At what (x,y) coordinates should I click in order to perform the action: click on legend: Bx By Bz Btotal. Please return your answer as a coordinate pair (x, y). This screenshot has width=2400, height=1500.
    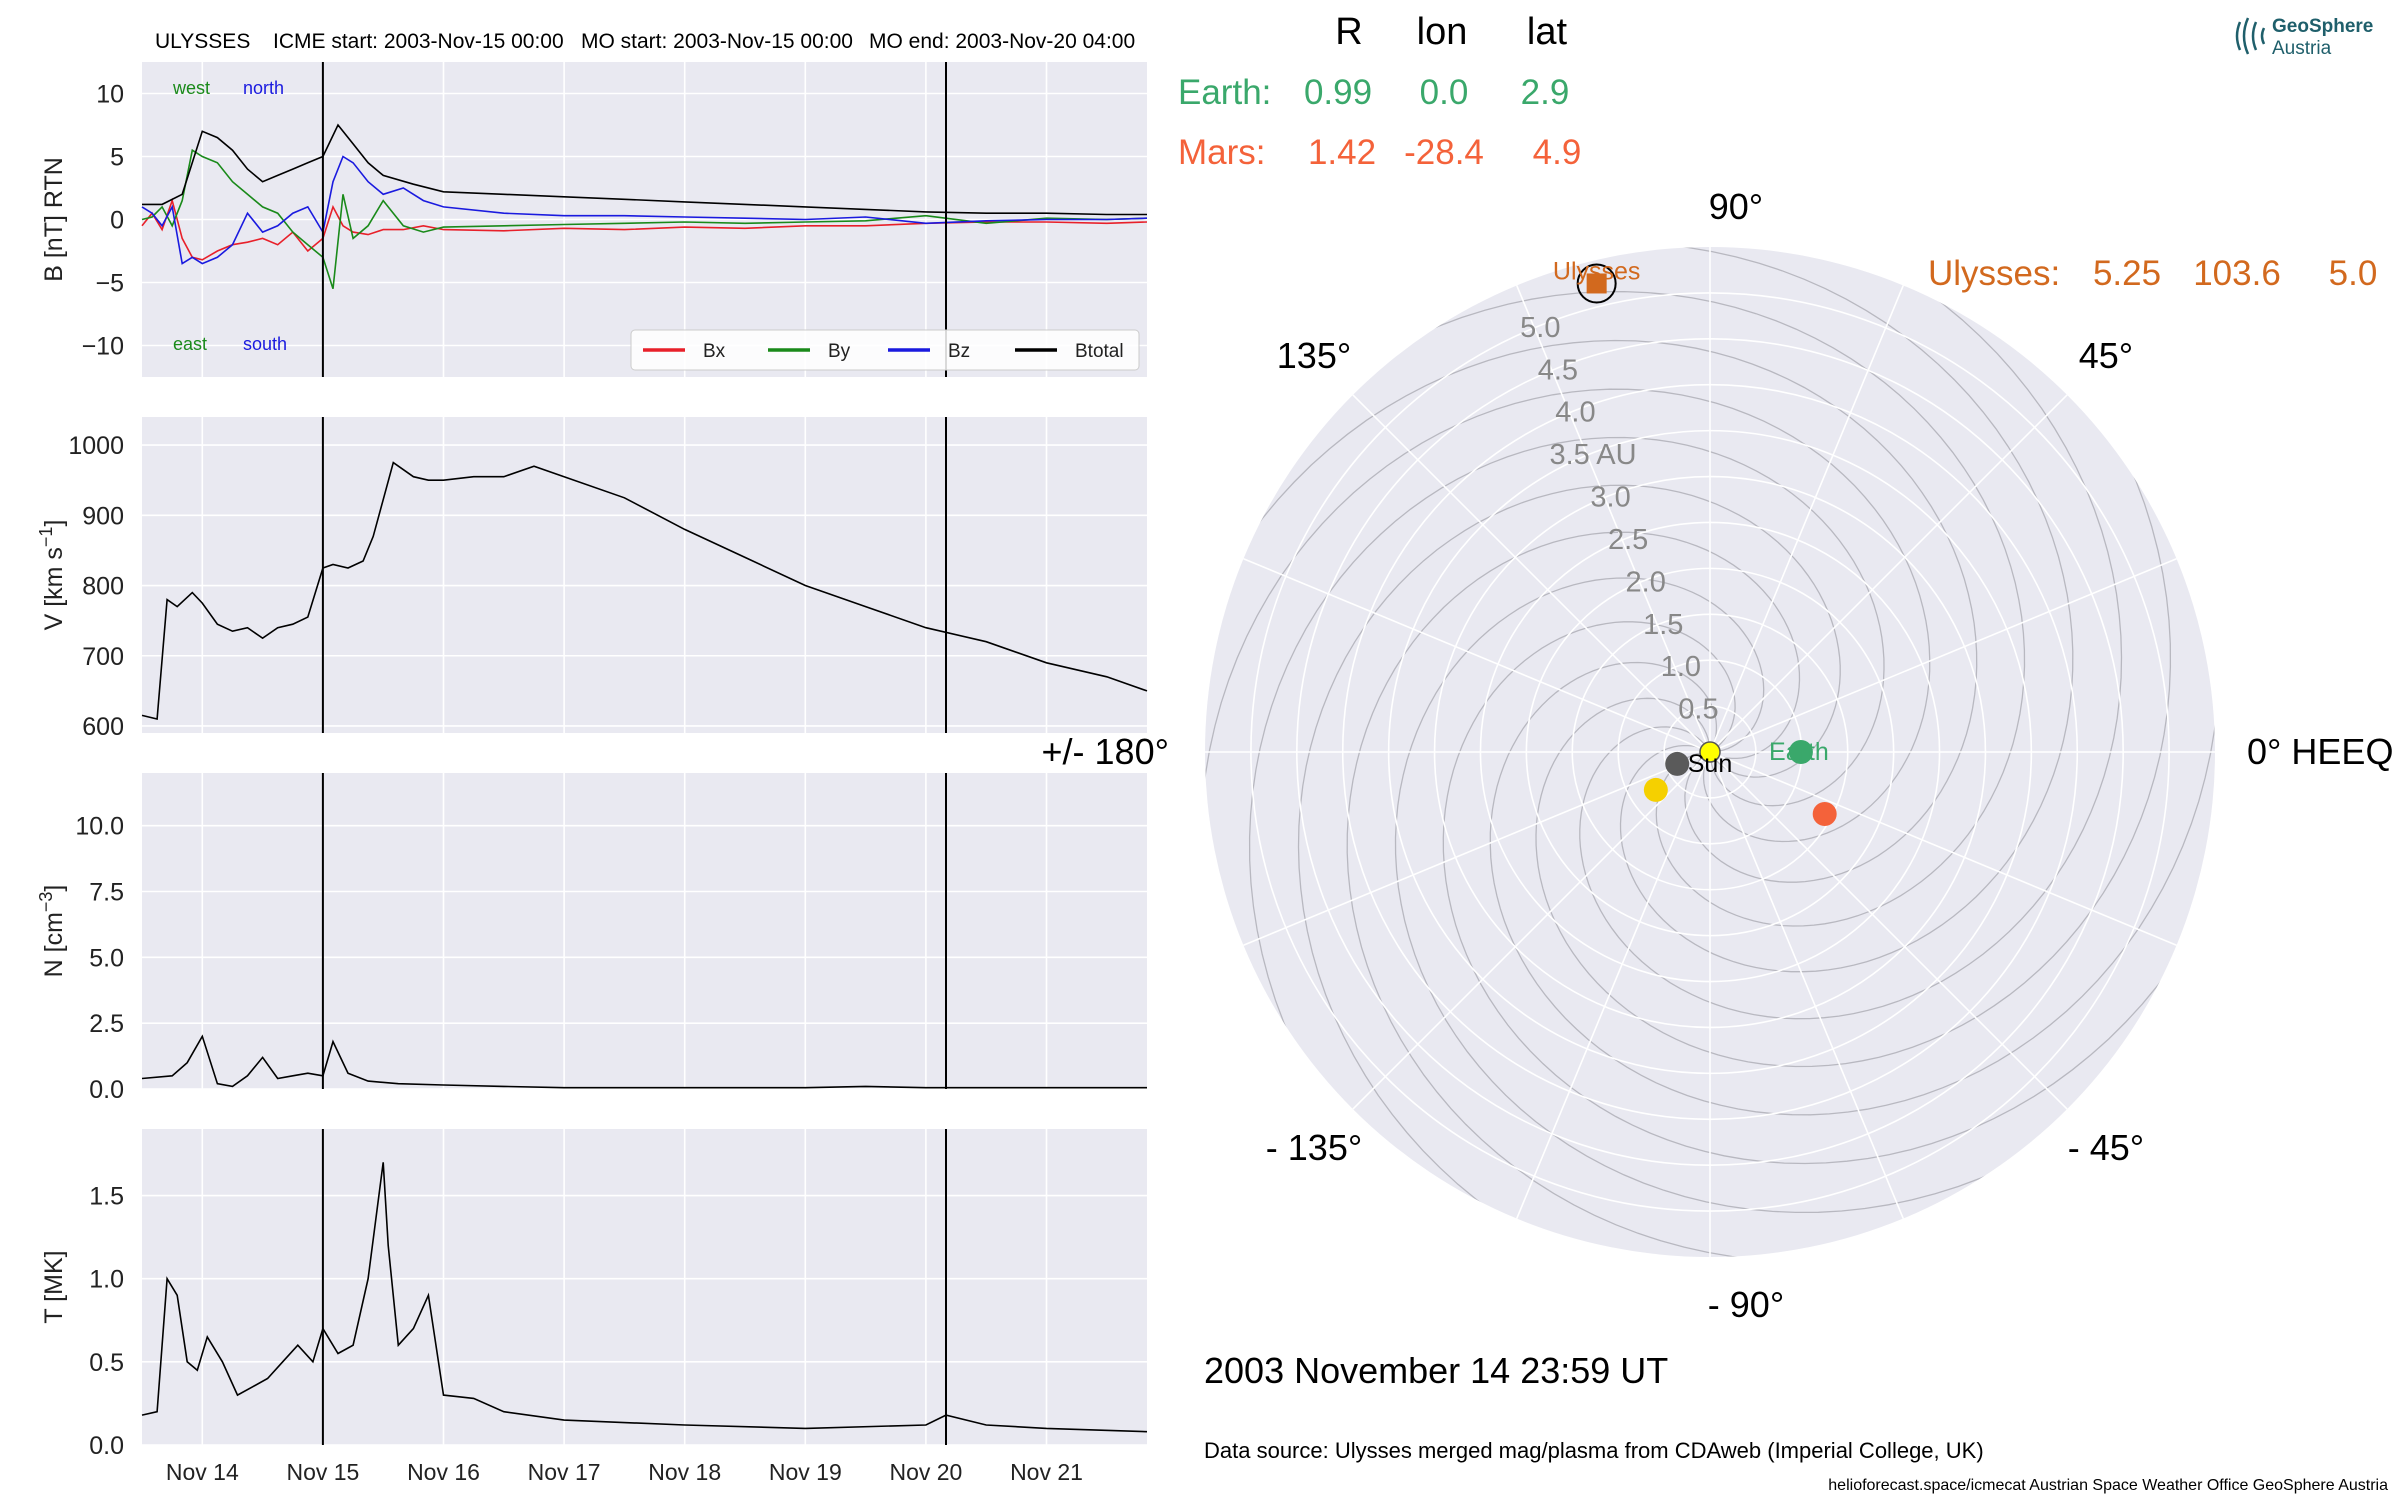
    Looking at the image, I should click on (885, 350).